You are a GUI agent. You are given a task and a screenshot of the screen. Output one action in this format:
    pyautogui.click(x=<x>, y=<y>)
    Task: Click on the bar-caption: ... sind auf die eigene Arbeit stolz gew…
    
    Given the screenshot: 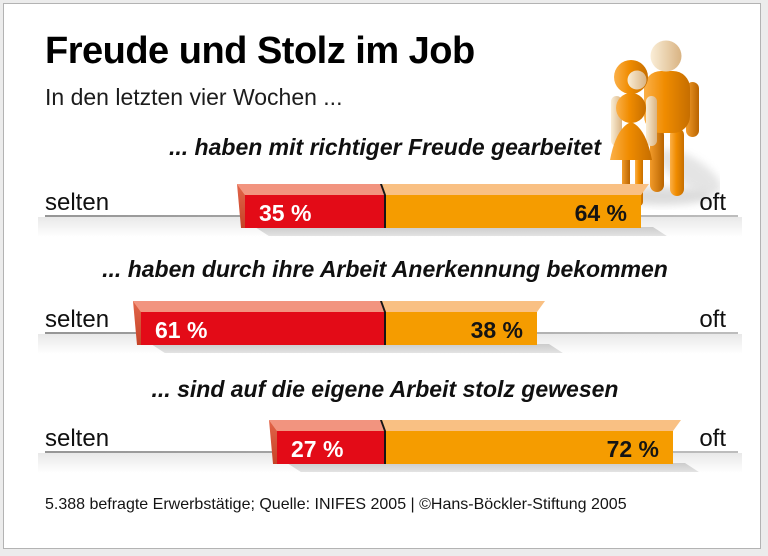 What is the action you would take?
    pyautogui.click(x=385, y=389)
    